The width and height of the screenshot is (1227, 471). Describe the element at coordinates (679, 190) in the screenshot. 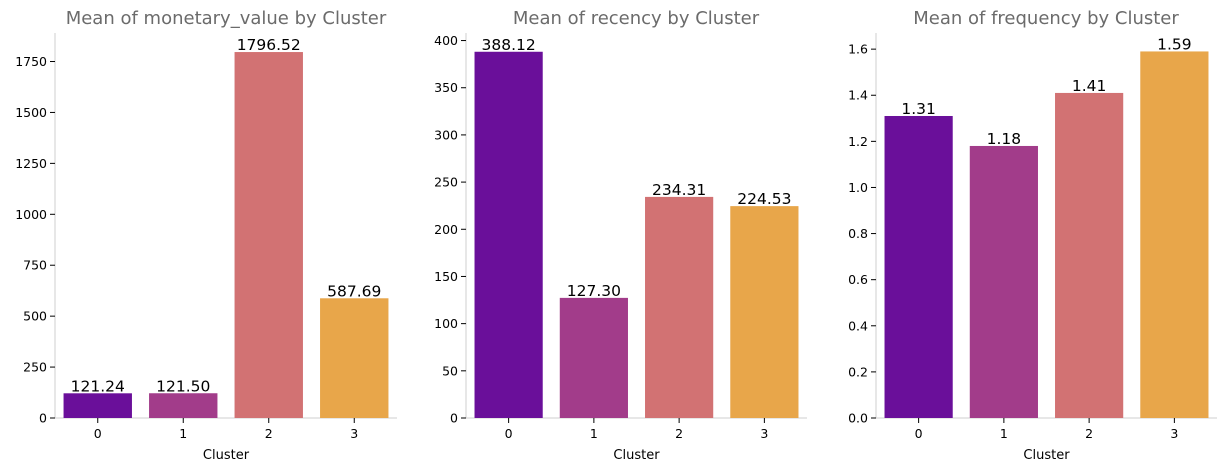

I see `data-label-cluster-2: 234.31` at that location.